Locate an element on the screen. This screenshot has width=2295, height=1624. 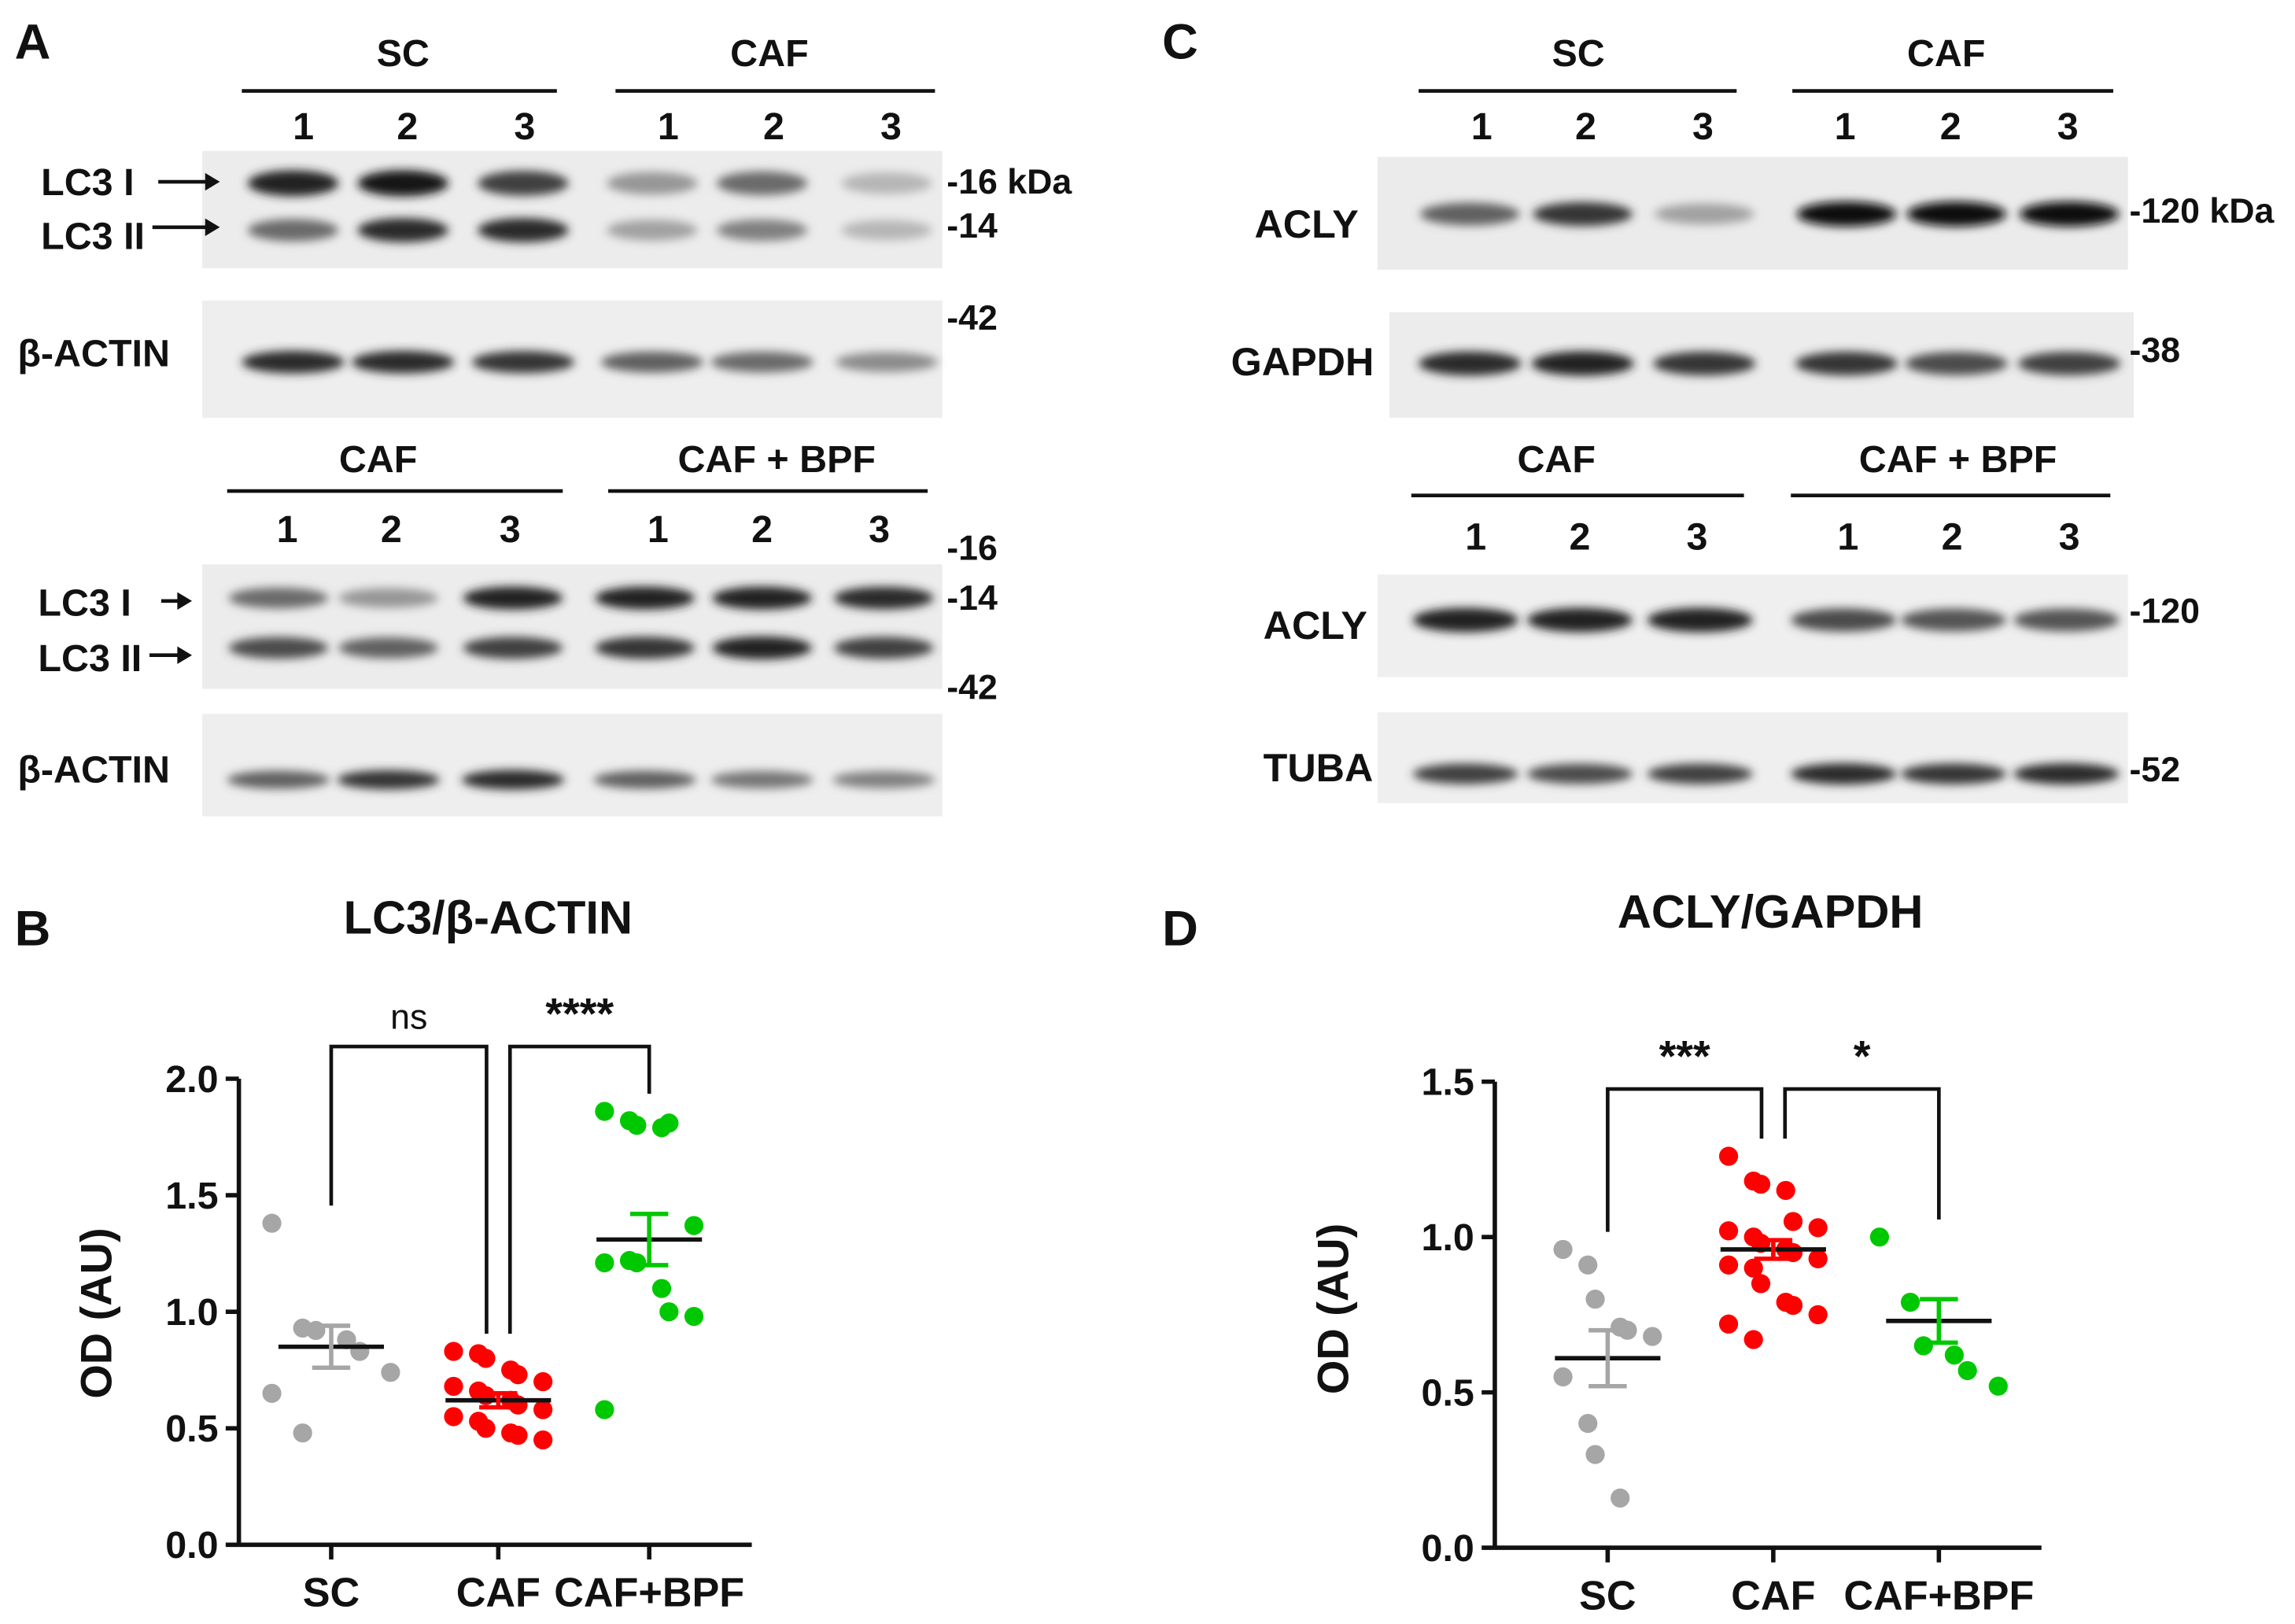
panel-letter-c: C is located at coordinates (1180, 42).